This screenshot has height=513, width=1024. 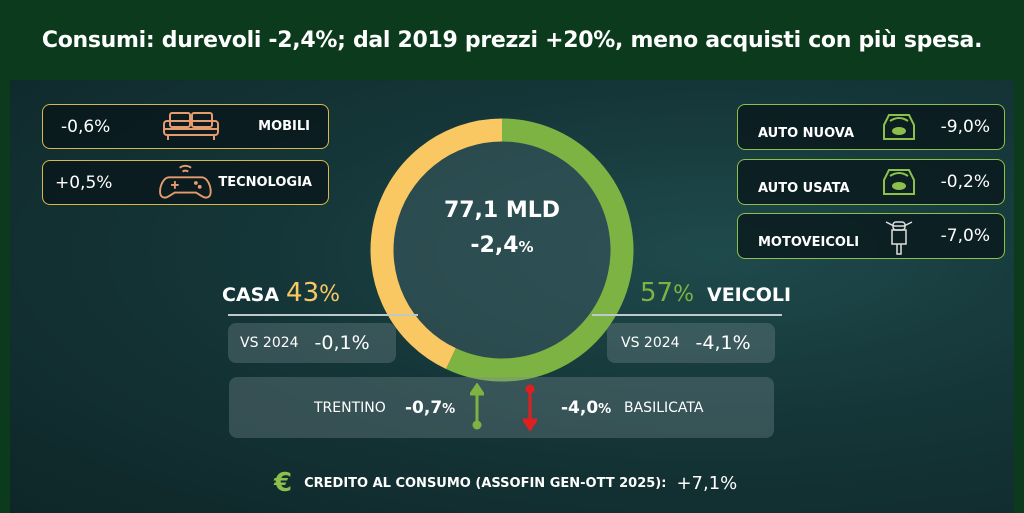 What do you see at coordinates (687, 315) in the screenshot?
I see `veicoli-divider` at bounding box center [687, 315].